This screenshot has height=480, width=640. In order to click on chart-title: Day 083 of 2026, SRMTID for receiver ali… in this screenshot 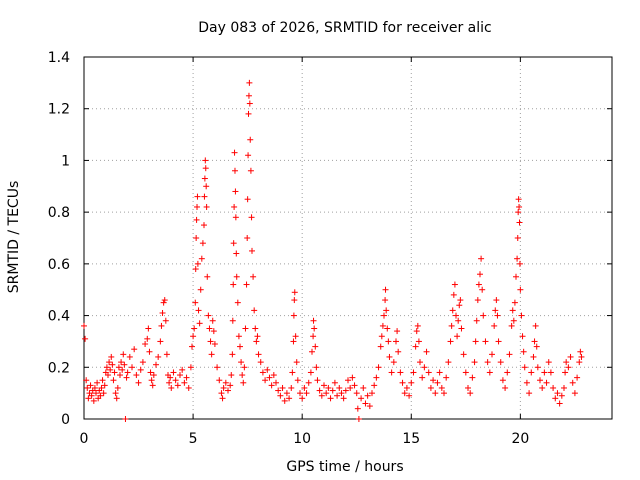, I will do `click(344, 28)`.